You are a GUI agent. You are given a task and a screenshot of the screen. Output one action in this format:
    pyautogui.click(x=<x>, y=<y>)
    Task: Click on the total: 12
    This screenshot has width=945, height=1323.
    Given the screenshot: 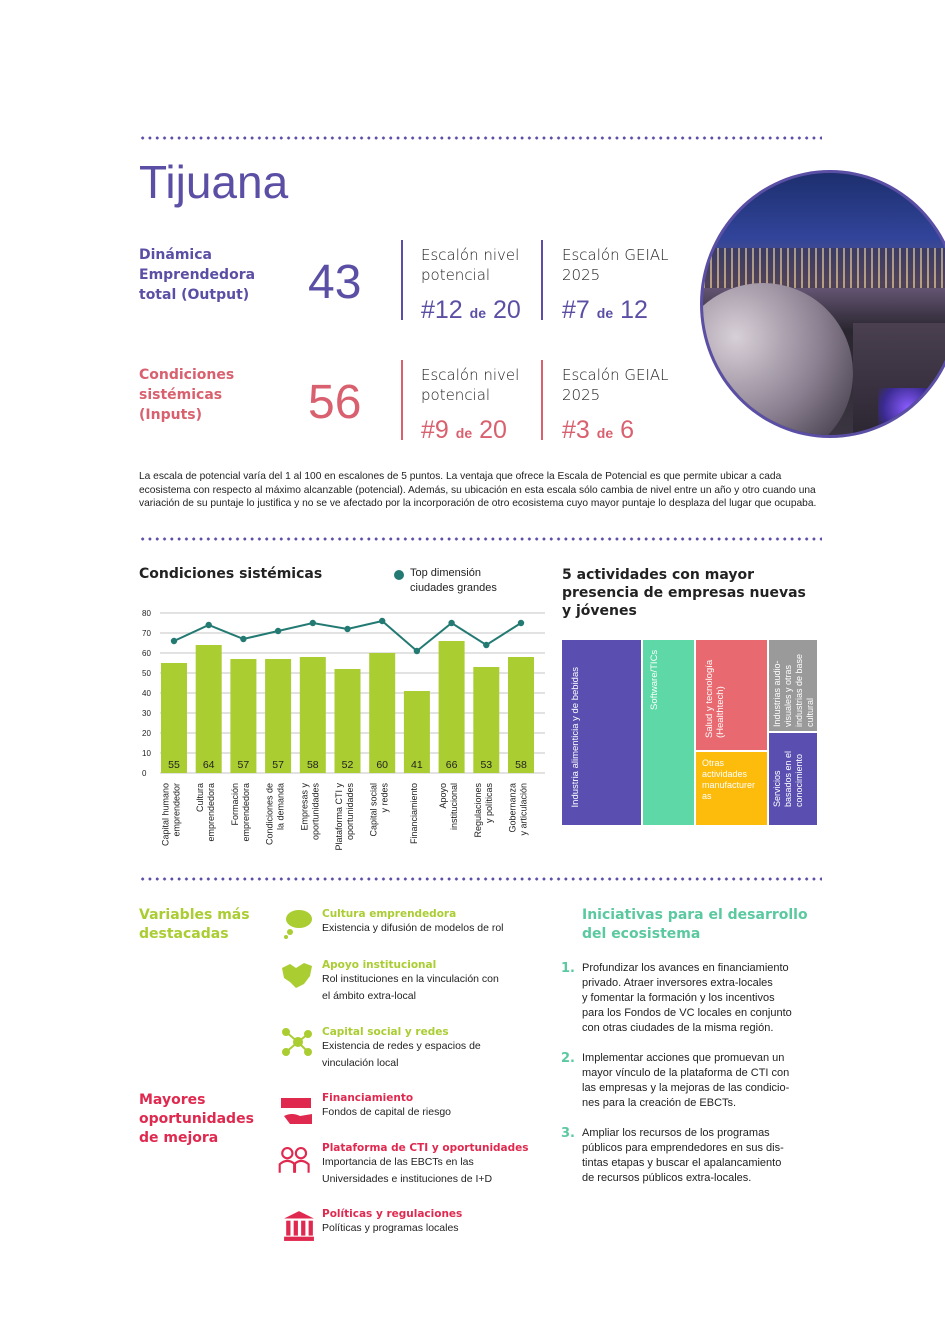 What is the action you would take?
    pyautogui.click(x=634, y=310)
    